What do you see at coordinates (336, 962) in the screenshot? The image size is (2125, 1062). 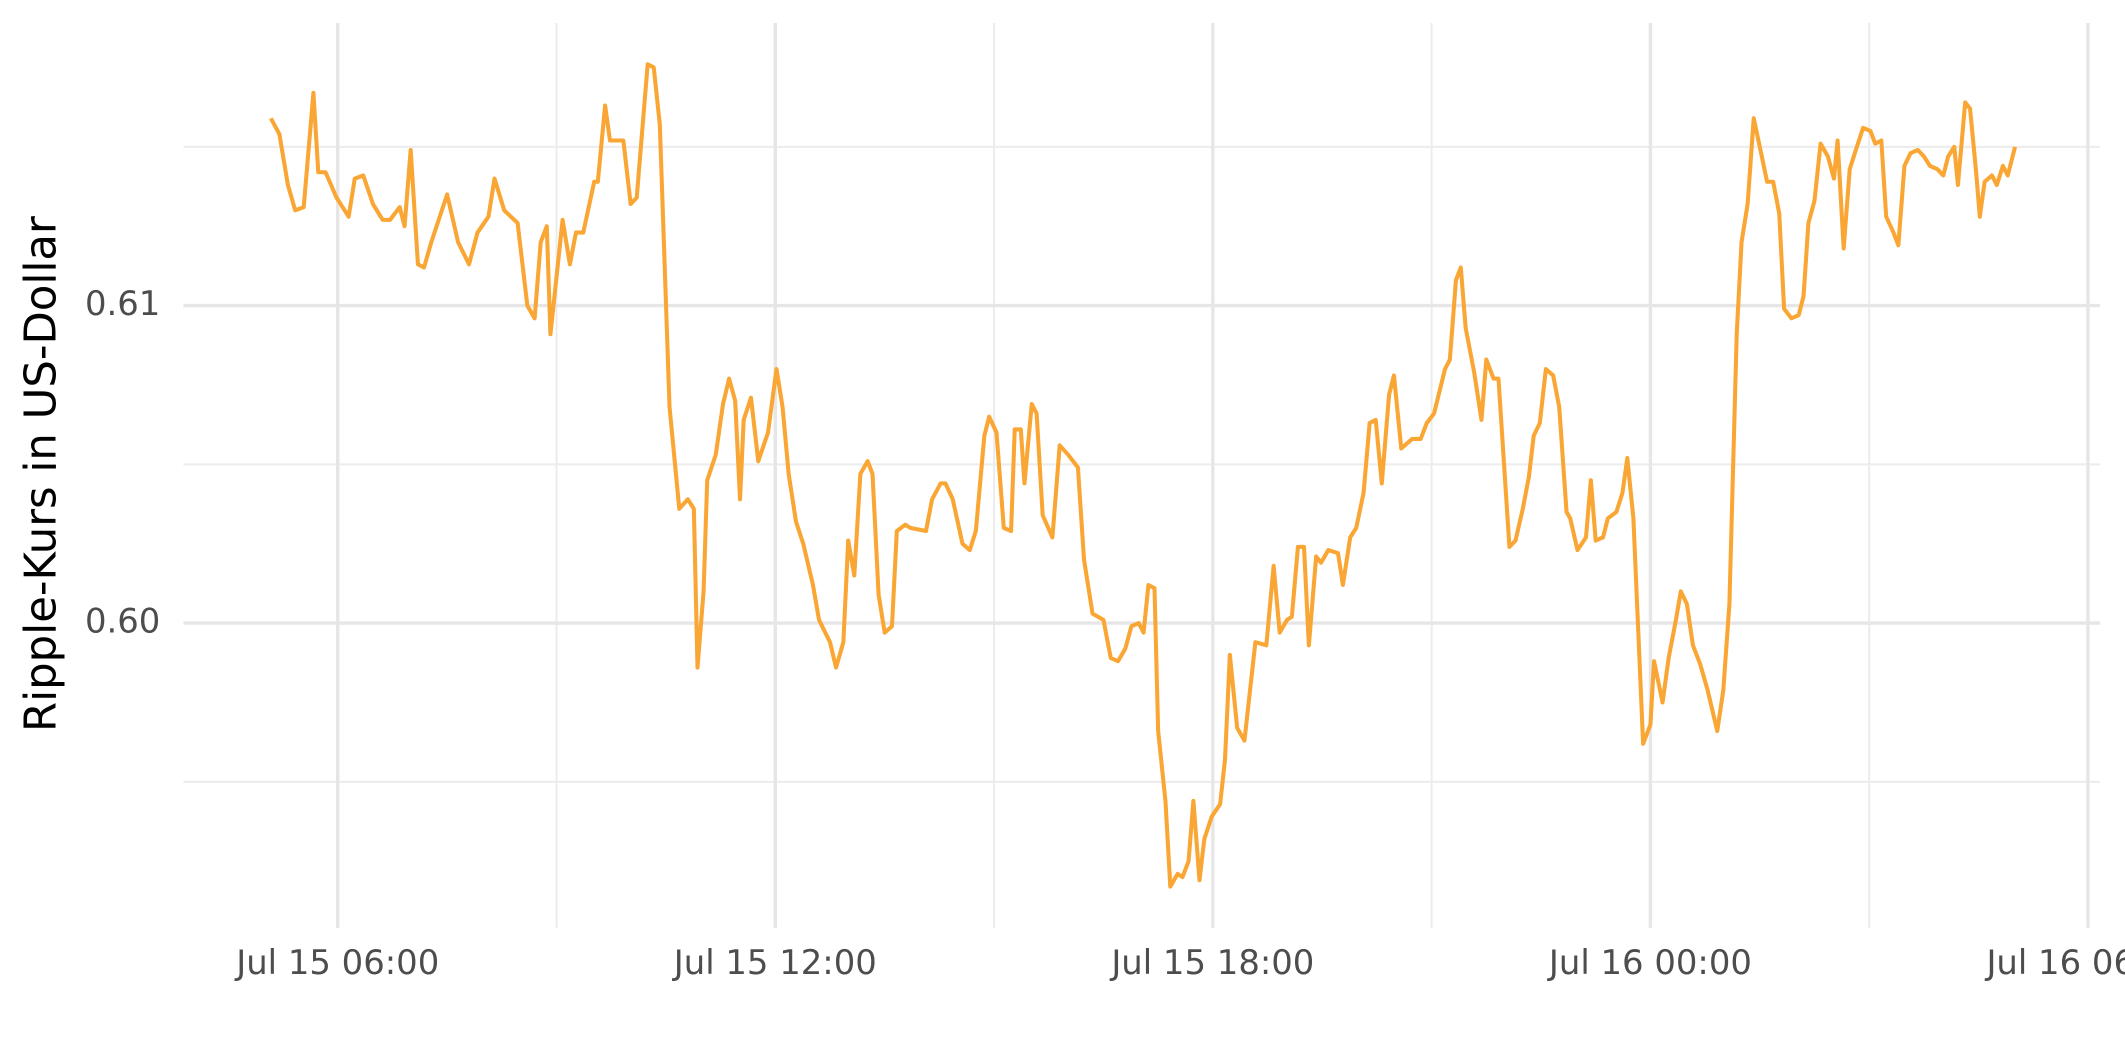 I see `x-tick-label: Jul 15 06:00` at bounding box center [336, 962].